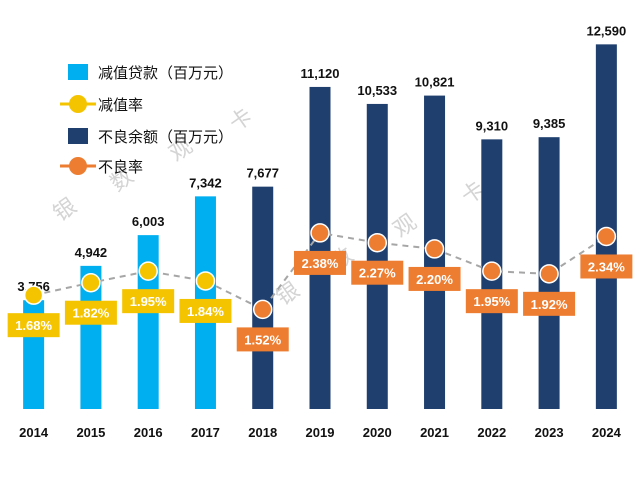  Describe the element at coordinates (262, 173) in the screenshot. I see `bar-value-label: 7,677` at that location.